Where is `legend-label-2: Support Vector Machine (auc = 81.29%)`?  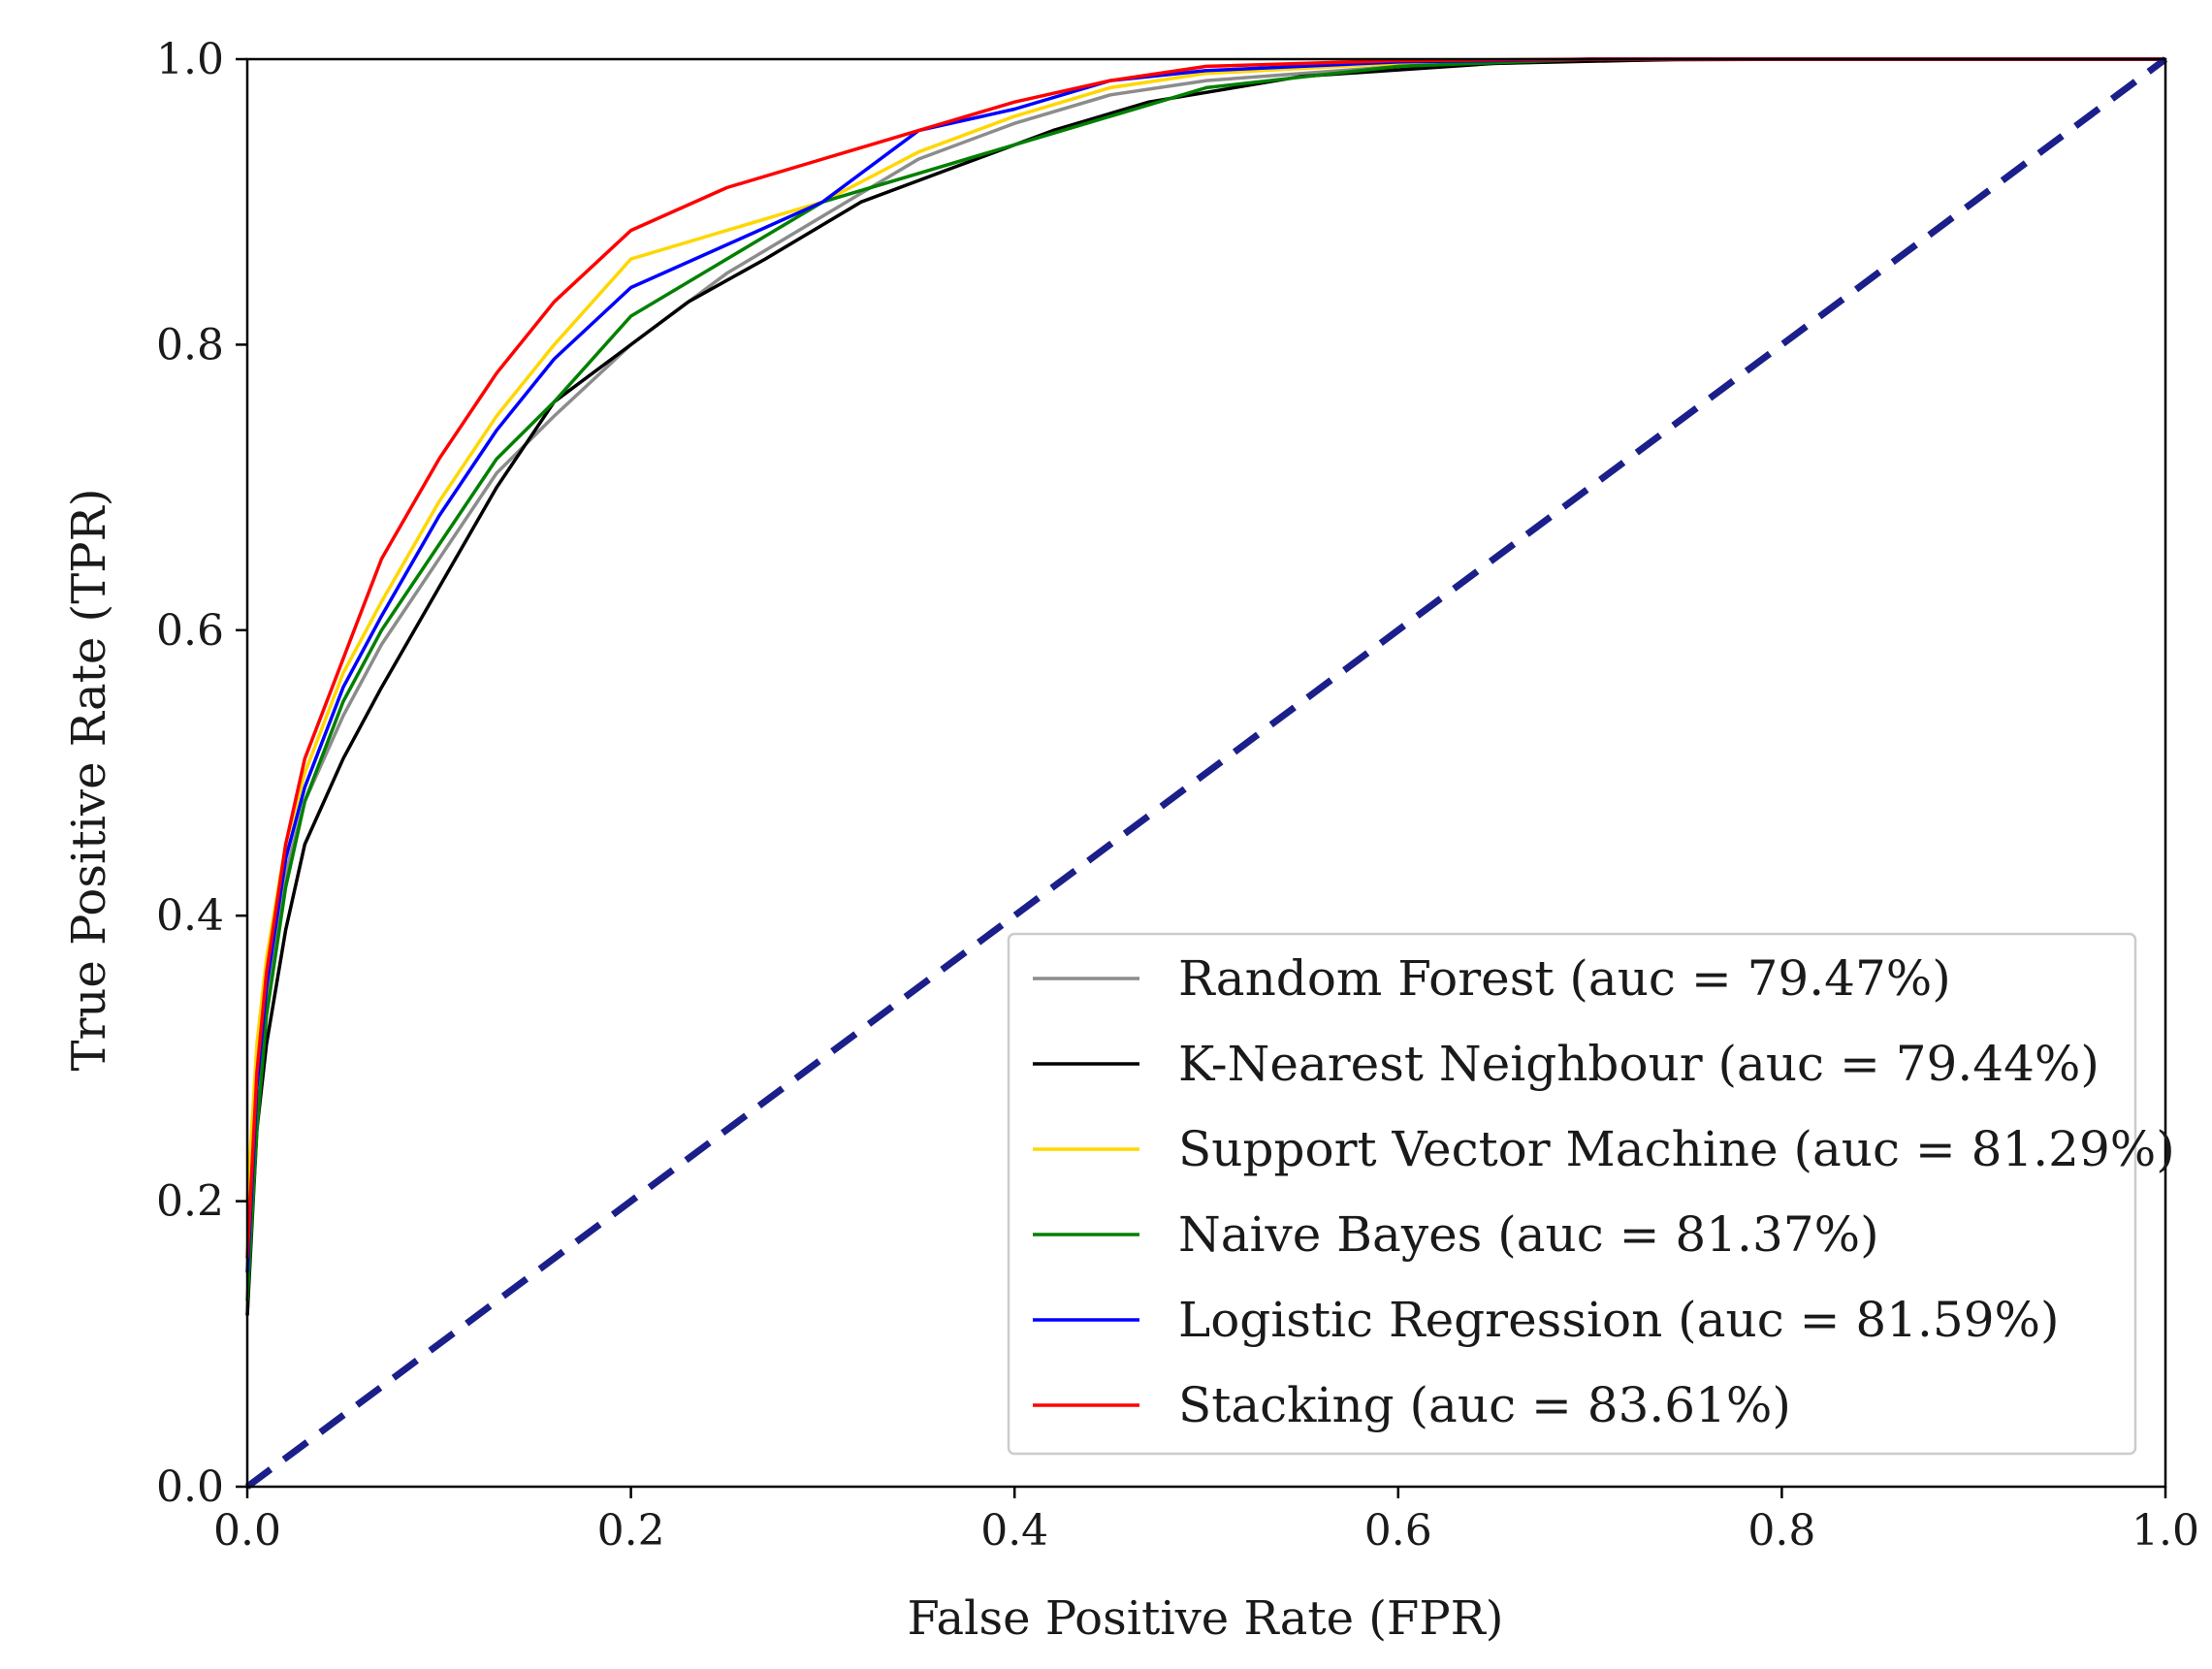 legend-label-2: Support Vector Machine (auc = 81.29%) is located at coordinates (1676, 1149).